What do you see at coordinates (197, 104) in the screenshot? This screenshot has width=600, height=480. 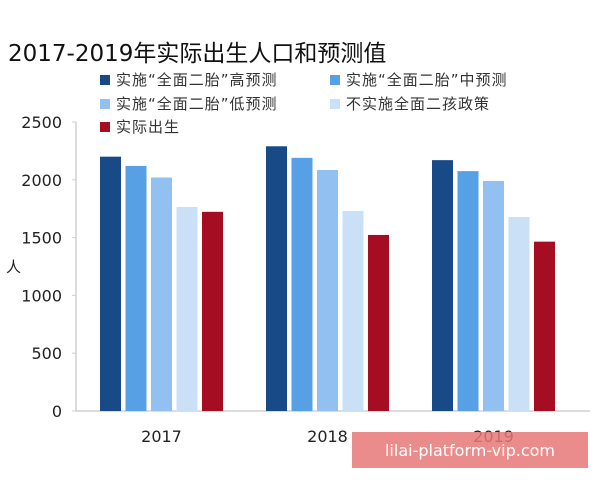 I see `legend-label: 实施“全面二胎”低预测` at bounding box center [197, 104].